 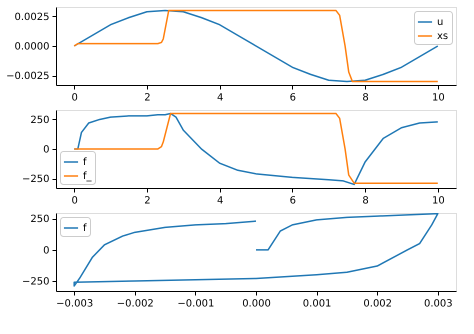 What do you see at coordinates (85, 228) in the screenshot?
I see `text: f` at bounding box center [85, 228].